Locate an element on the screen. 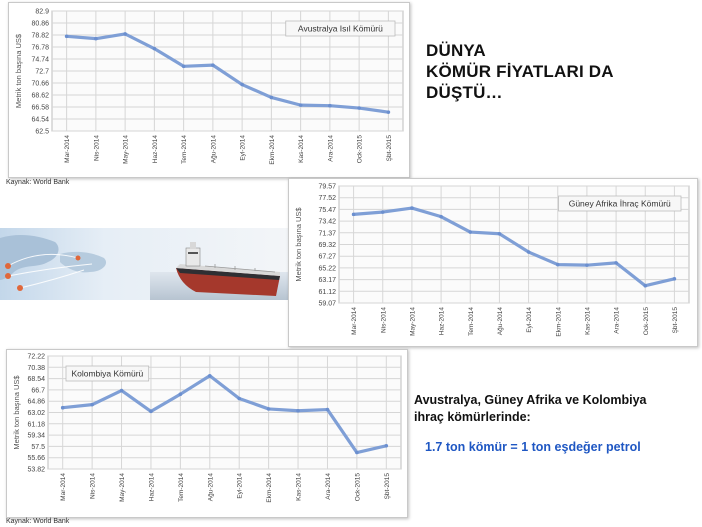 The width and height of the screenshot is (702, 527). series-line-australia is located at coordinates (227, 73).